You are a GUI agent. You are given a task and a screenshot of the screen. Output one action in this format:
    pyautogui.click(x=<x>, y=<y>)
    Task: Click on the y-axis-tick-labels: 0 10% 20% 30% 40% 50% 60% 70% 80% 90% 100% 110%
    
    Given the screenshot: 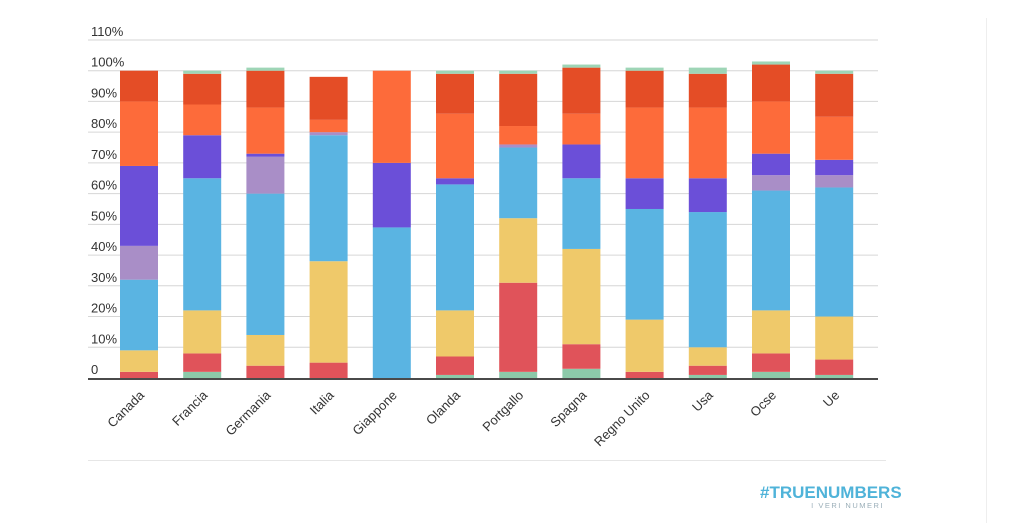 What is the action you would take?
    pyautogui.click(x=108, y=200)
    